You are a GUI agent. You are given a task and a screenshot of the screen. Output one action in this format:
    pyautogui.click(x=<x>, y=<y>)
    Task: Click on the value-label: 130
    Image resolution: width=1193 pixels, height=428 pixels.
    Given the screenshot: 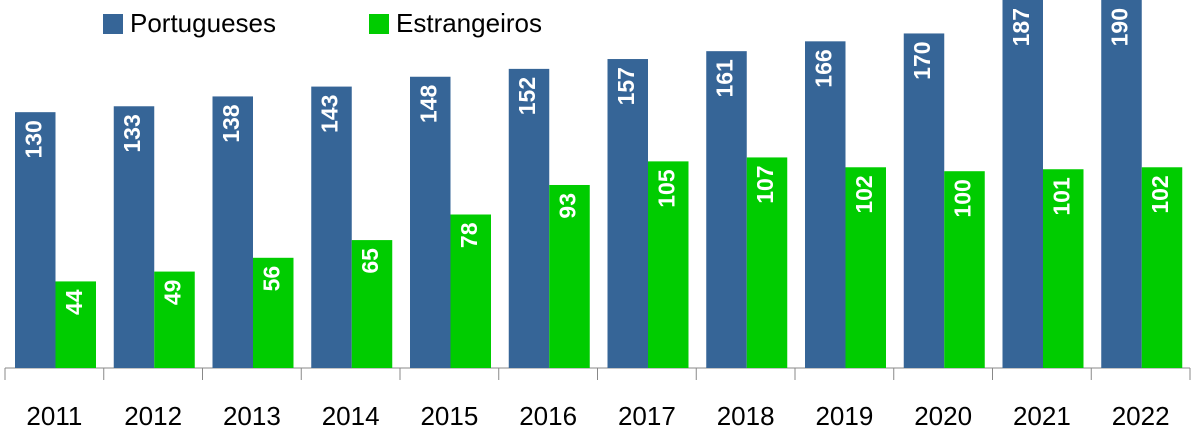 What is the action you would take?
    pyautogui.click(x=33, y=139)
    